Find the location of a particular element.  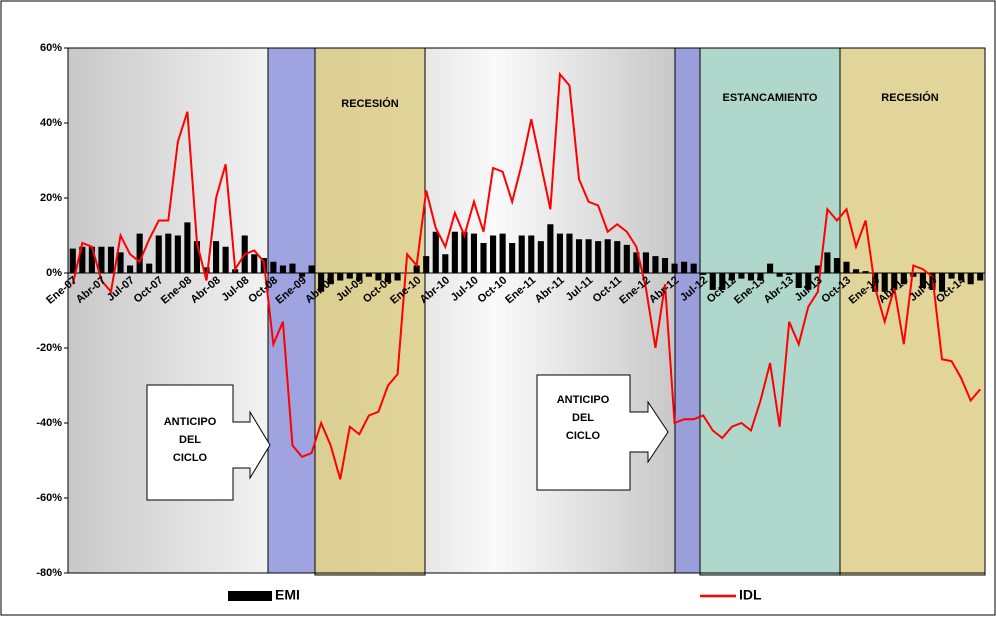

y-tick-label: 20% is located at coordinates (51, 198).